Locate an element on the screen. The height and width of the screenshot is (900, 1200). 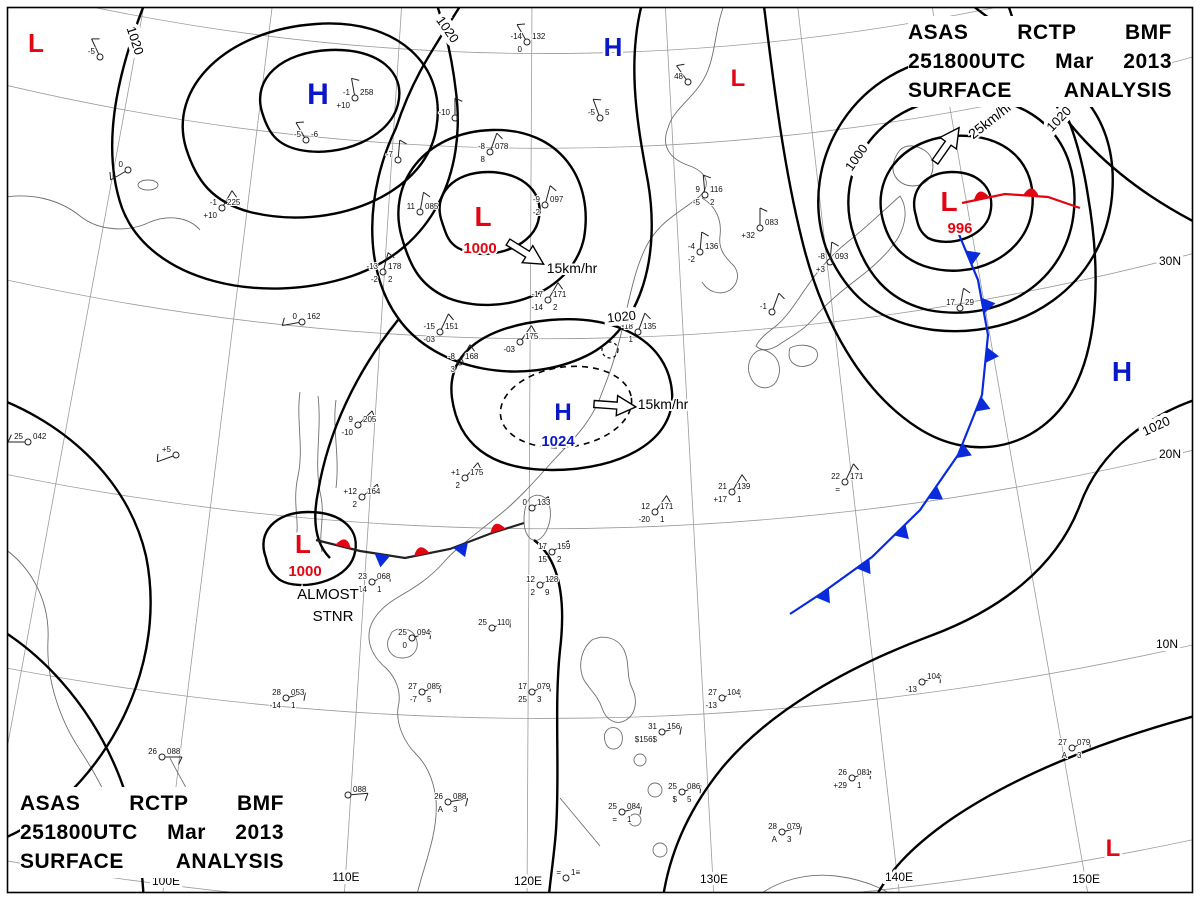
cold-front-triangle is located at coordinates (992, 355).